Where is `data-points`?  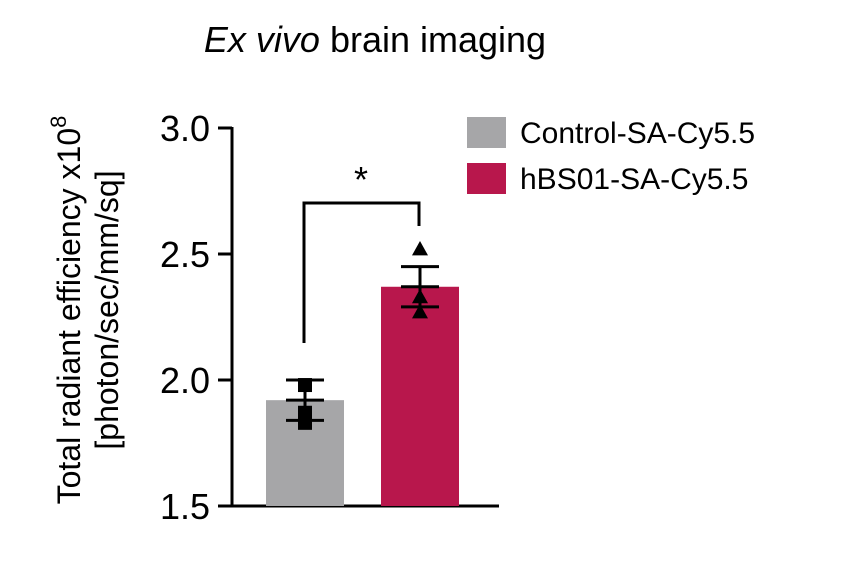 data-points is located at coordinates (363, 335).